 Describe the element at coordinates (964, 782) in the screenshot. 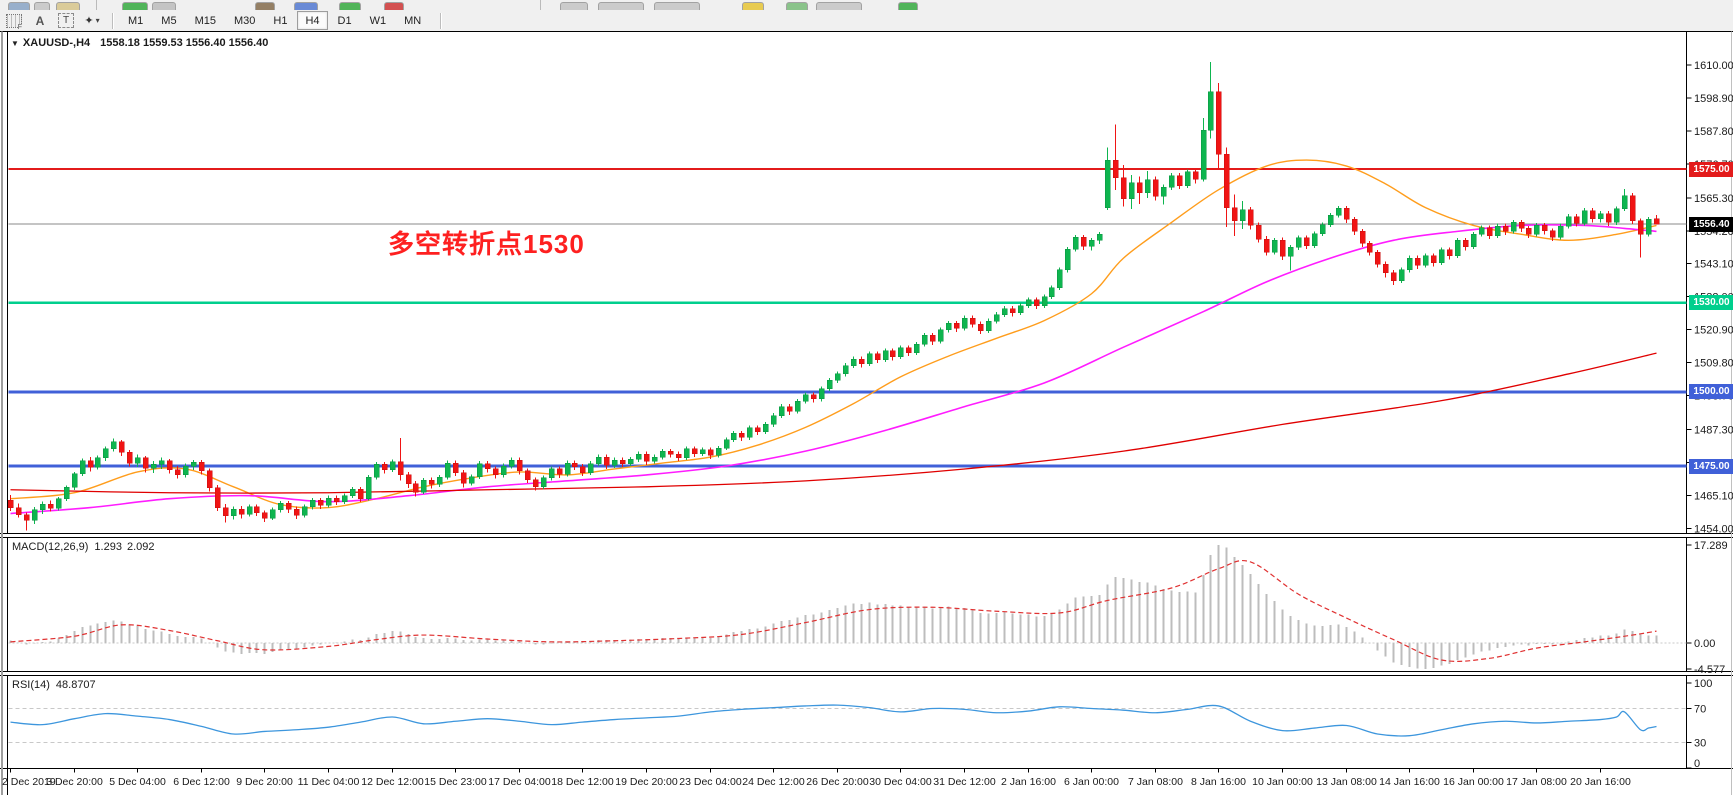

I see `svg-text: 31 Dec 12:00` at that location.